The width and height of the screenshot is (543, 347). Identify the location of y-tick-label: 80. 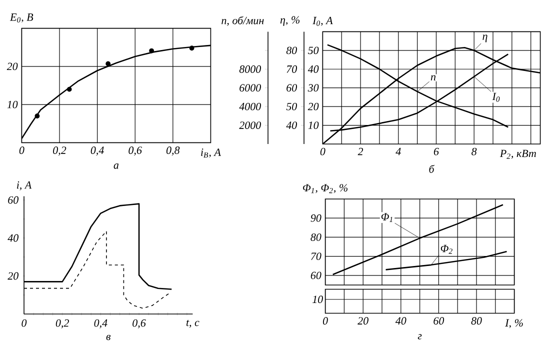
(316, 237).